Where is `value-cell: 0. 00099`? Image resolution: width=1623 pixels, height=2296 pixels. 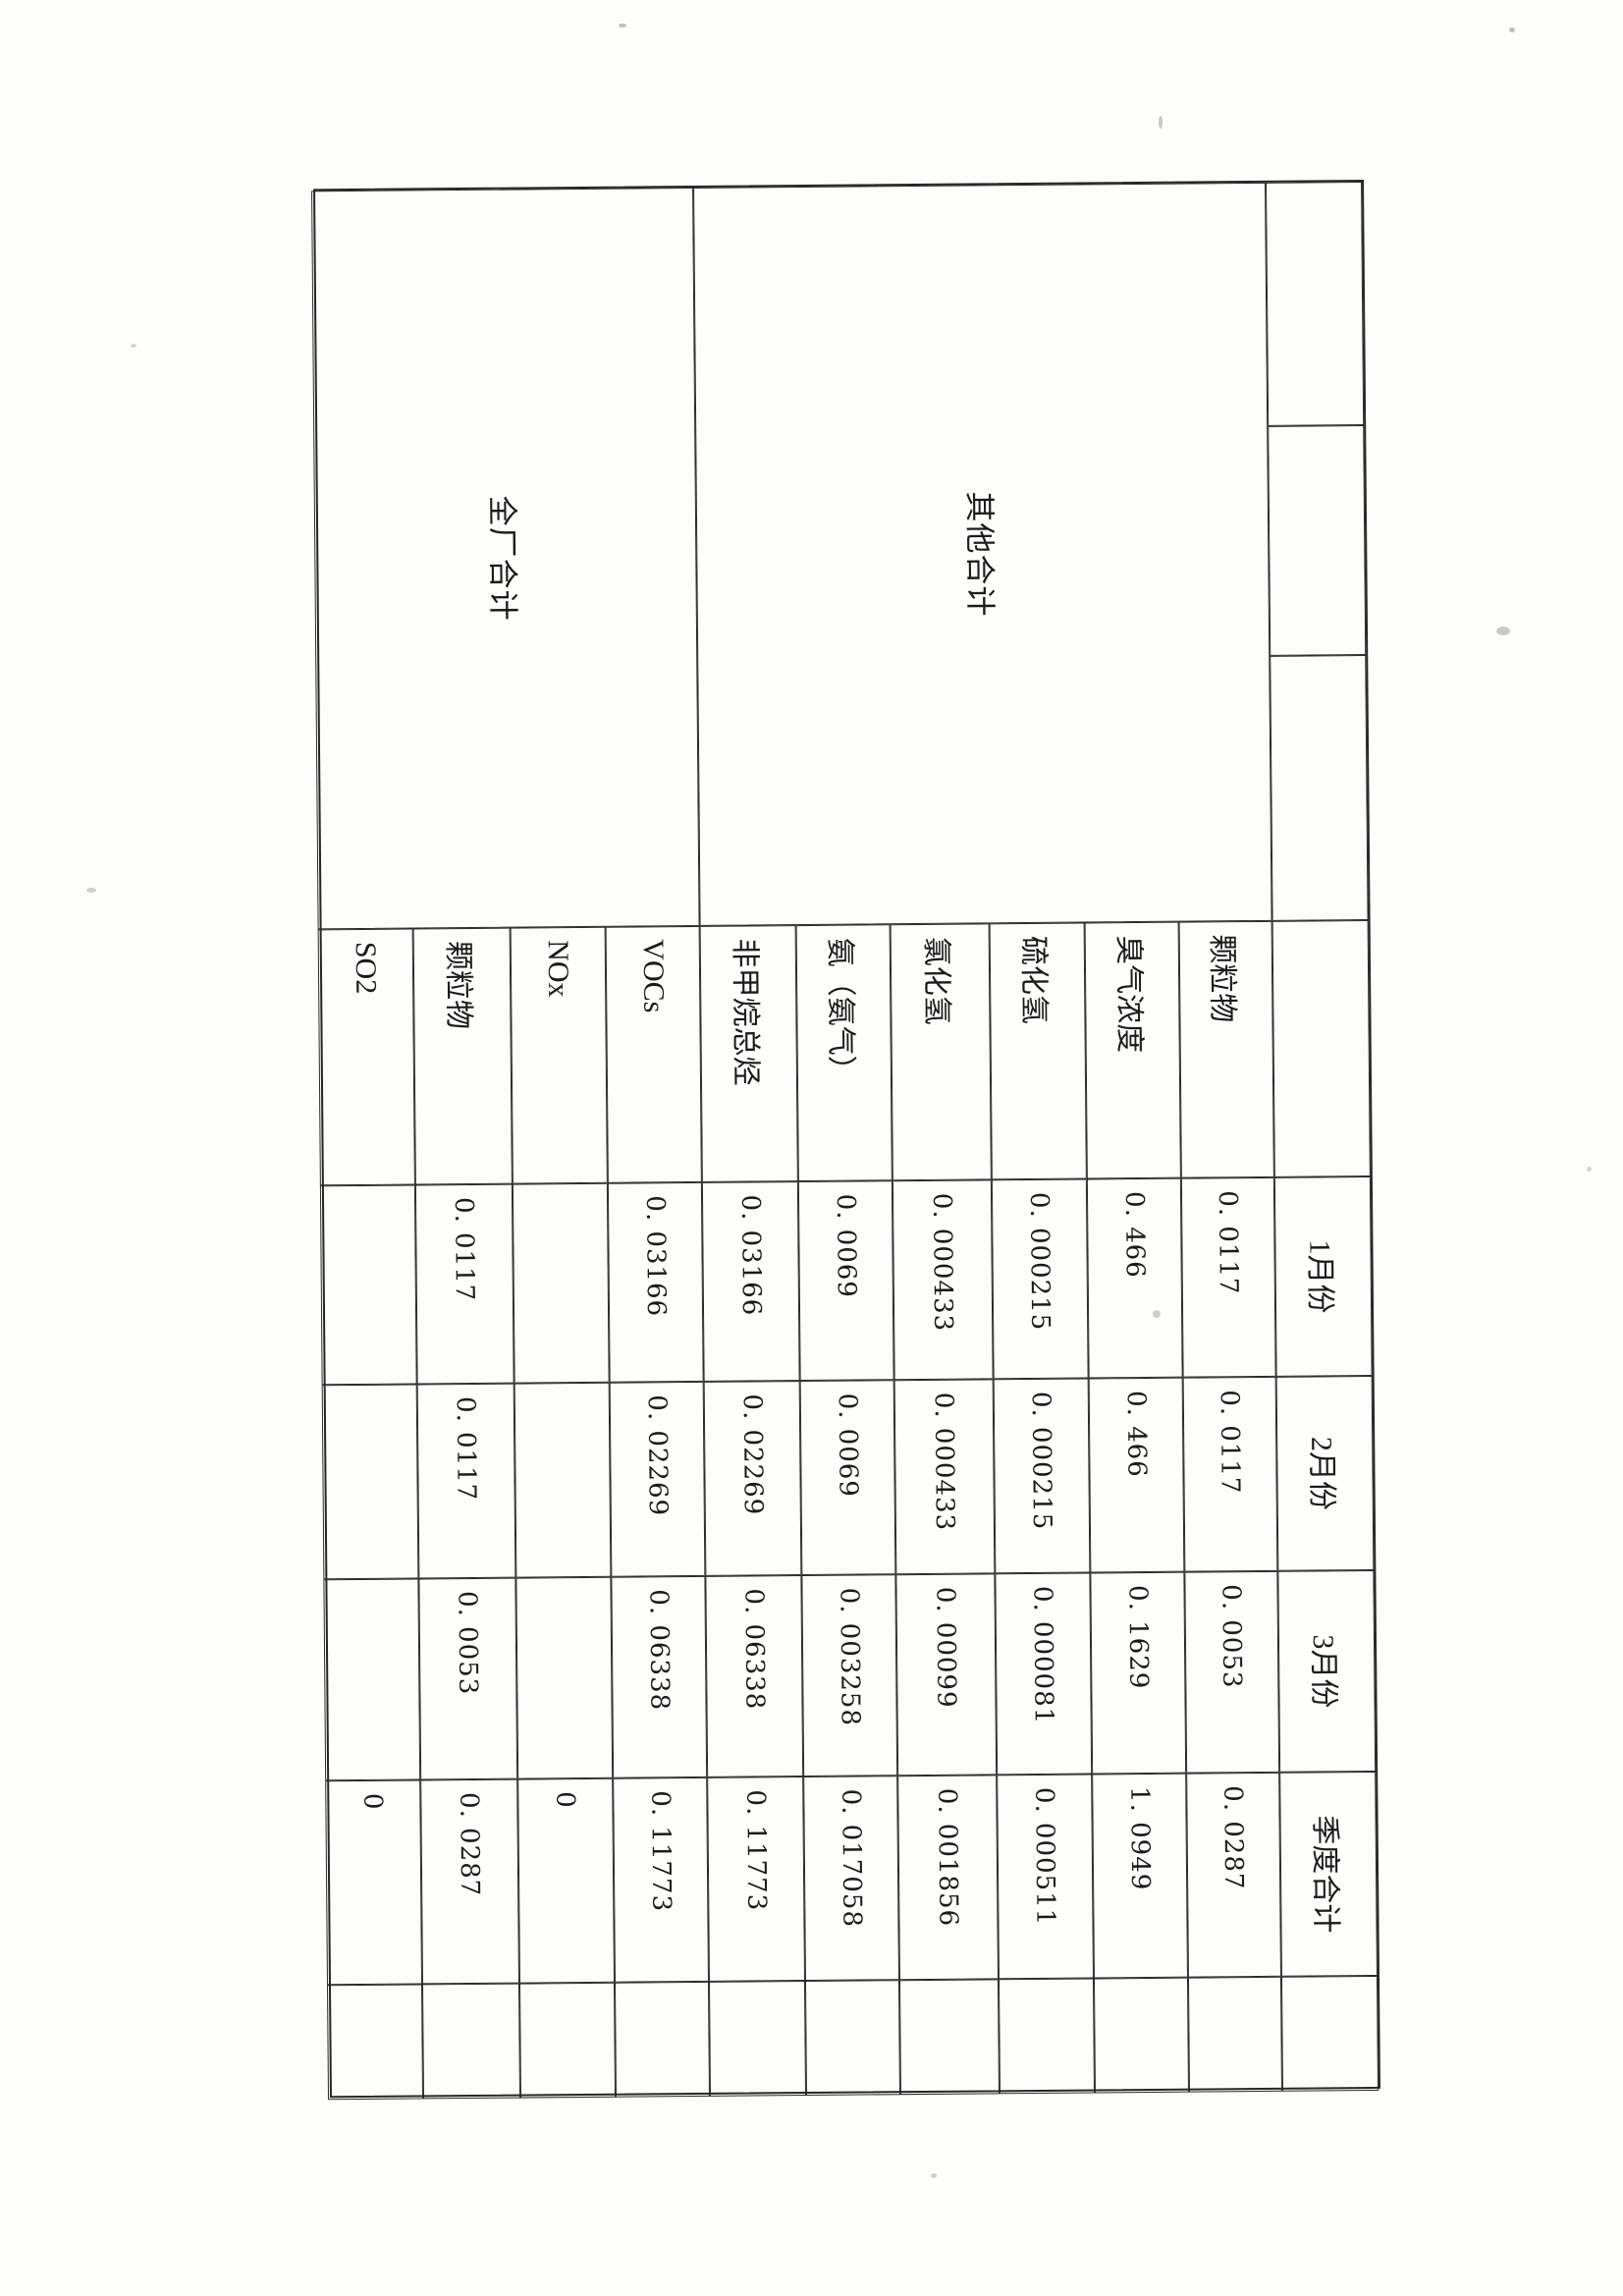 value-cell: 0. 00099 is located at coordinates (946, 1675).